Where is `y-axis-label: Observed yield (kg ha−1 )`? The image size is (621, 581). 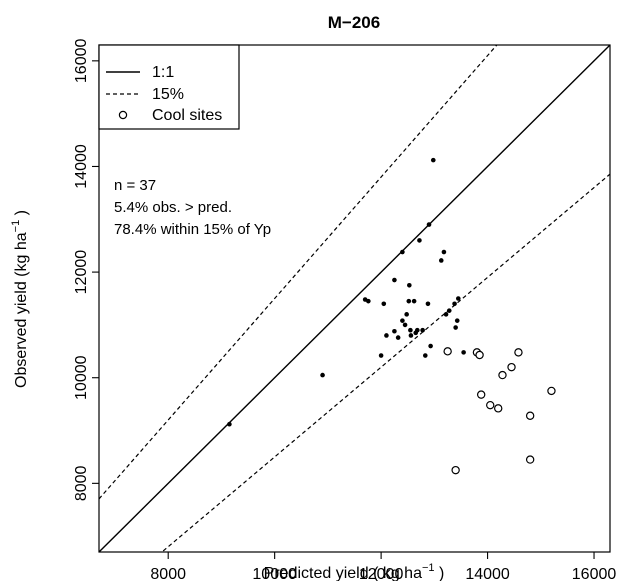 y-axis-label: Observed yield (kg ha−1 ) is located at coordinates (20, 299).